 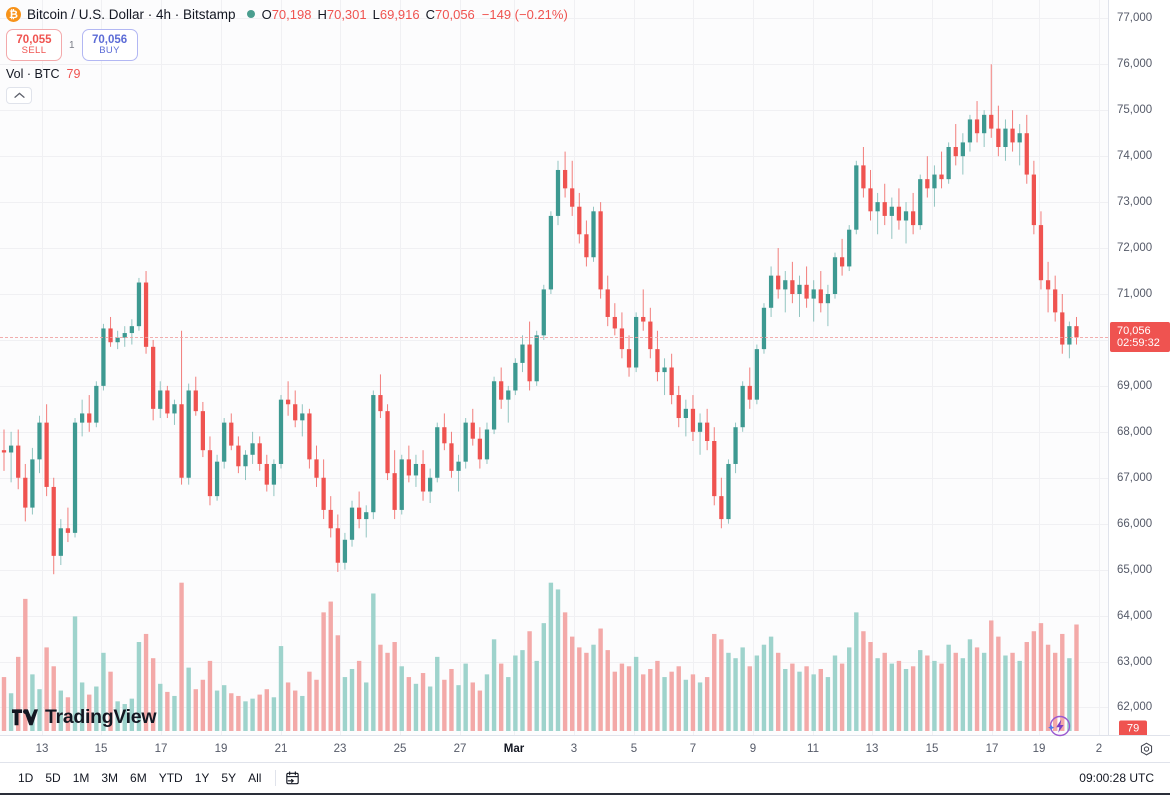 I want to click on time-axis-tick: 11, so click(x=813, y=749).